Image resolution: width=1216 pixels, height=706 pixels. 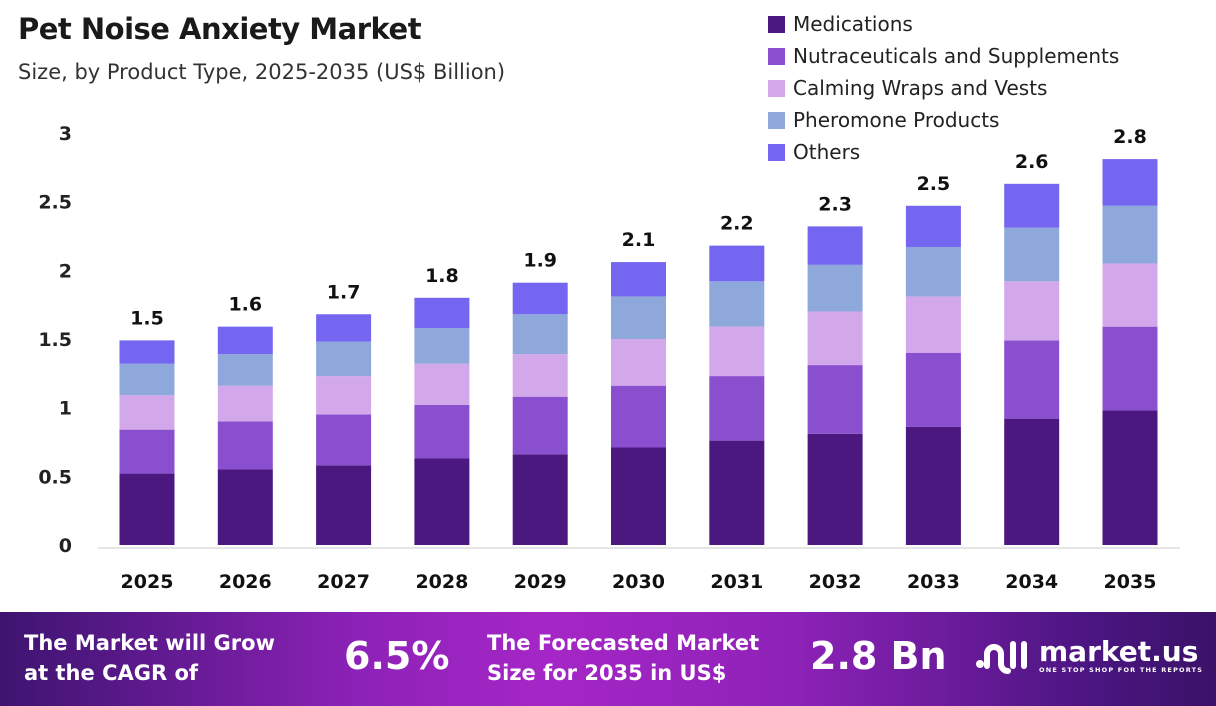 I want to click on legend-label: Calming Wraps and Vests, so click(x=920, y=88).